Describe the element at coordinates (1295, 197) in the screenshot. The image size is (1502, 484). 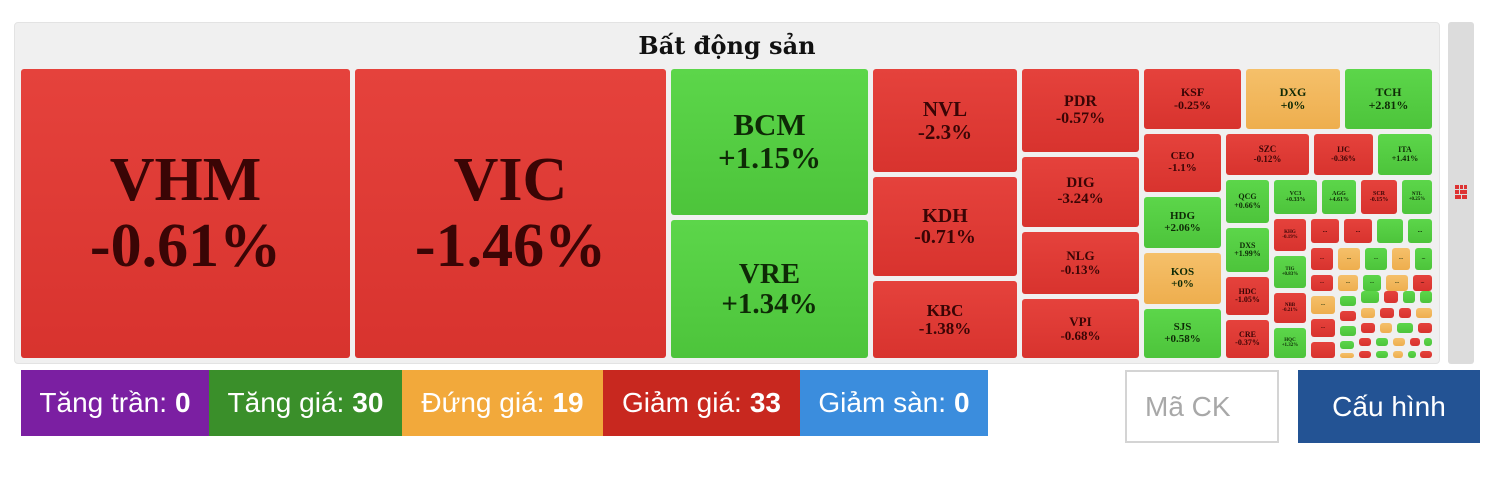
I see `stock-tile: VC3 +0.33%` at that location.